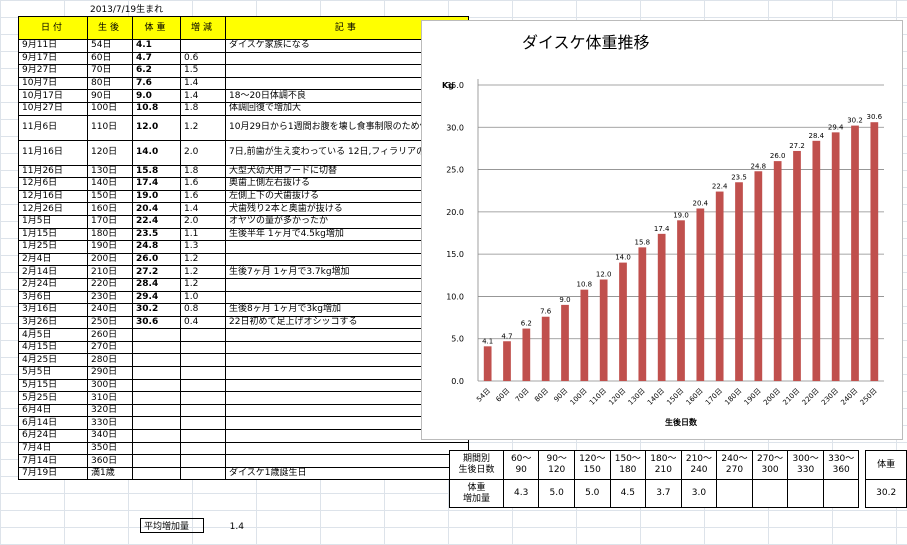  Describe the element at coordinates (770, 465) in the screenshot. I see `summary-period: 270～ 300` at that location.